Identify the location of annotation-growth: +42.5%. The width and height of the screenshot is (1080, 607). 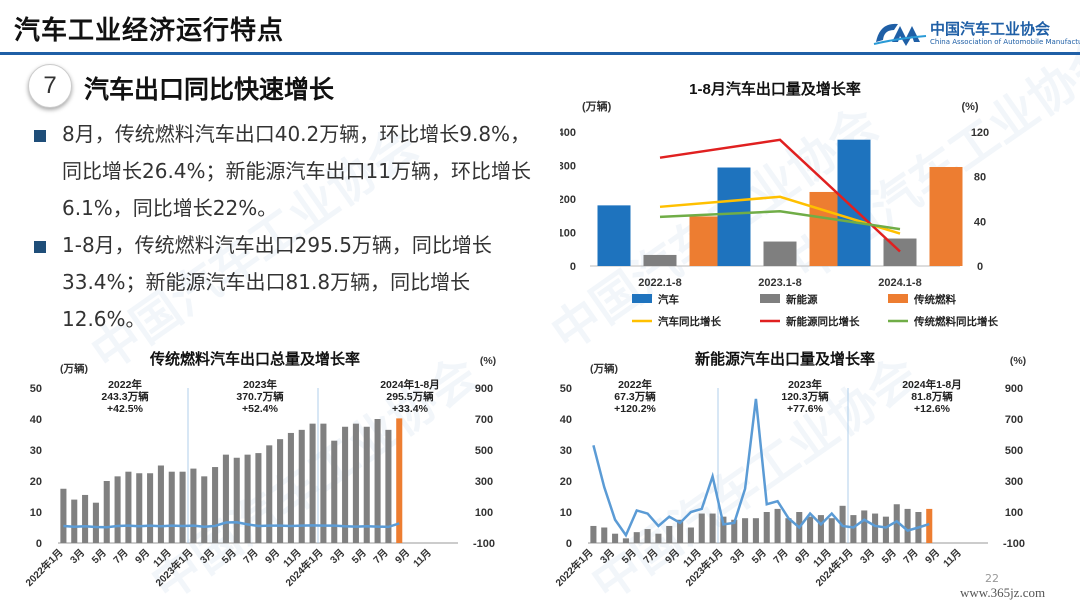
(125, 409).